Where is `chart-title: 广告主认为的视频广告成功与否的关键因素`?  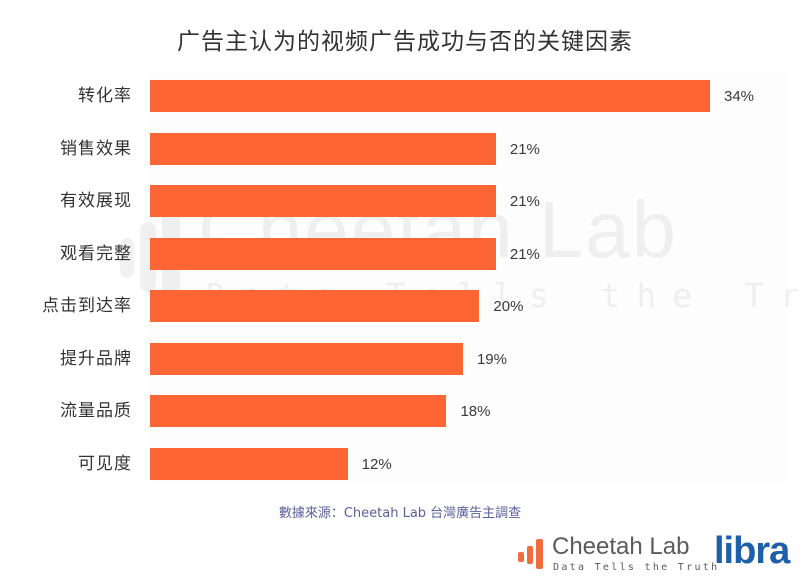 chart-title: 广告主认为的视频广告成功与否的关键因素 is located at coordinates (405, 42).